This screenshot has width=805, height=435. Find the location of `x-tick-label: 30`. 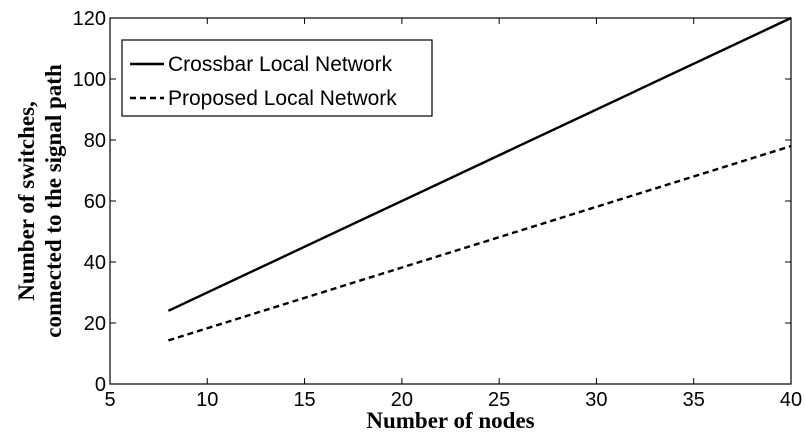

x-tick-label: 30 is located at coordinates (596, 400).